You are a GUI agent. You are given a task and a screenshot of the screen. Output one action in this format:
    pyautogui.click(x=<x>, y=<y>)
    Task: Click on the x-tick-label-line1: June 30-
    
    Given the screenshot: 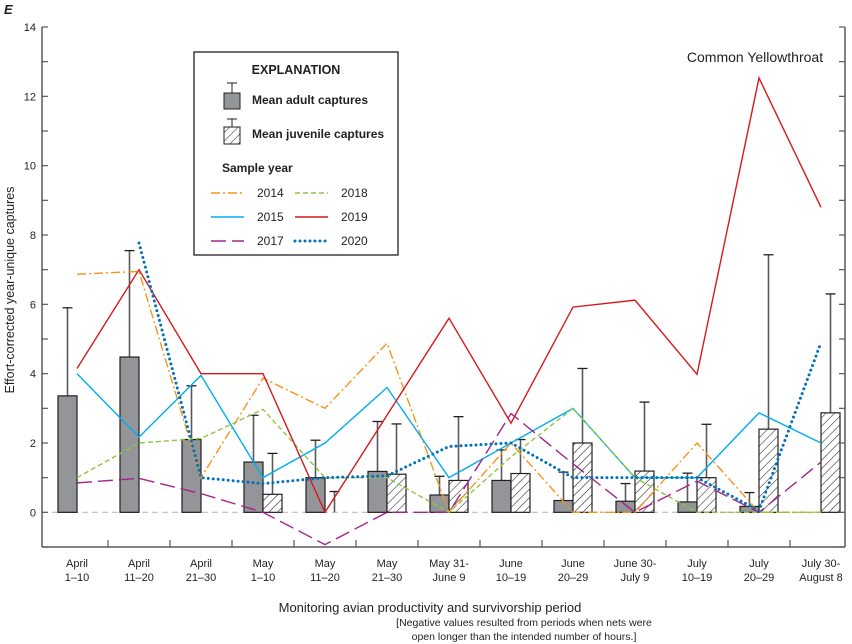 What is the action you would take?
    pyautogui.click(x=635, y=564)
    